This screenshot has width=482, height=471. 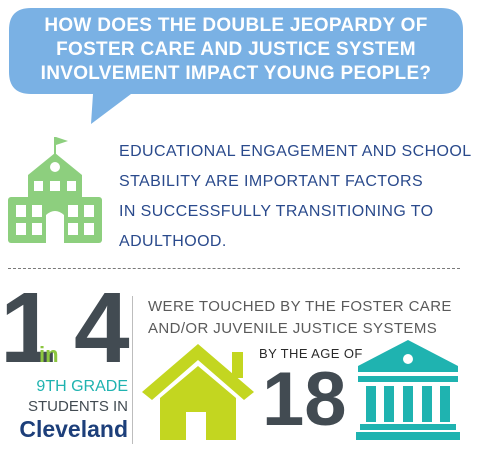 What do you see at coordinates (28, 328) in the screenshot?
I see `stat-numerator: 1` at bounding box center [28, 328].